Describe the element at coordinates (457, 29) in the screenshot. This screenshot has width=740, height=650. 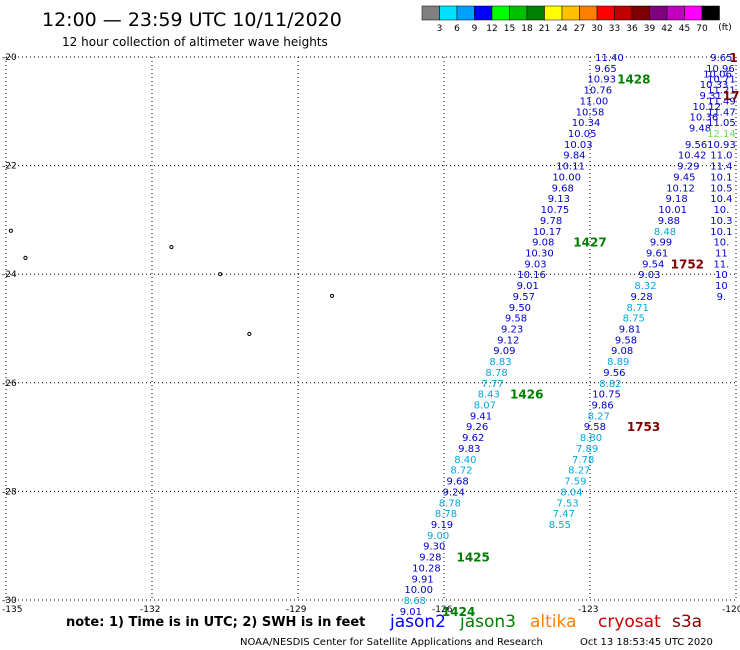
I see `color-swatch-label: 6` at that location.